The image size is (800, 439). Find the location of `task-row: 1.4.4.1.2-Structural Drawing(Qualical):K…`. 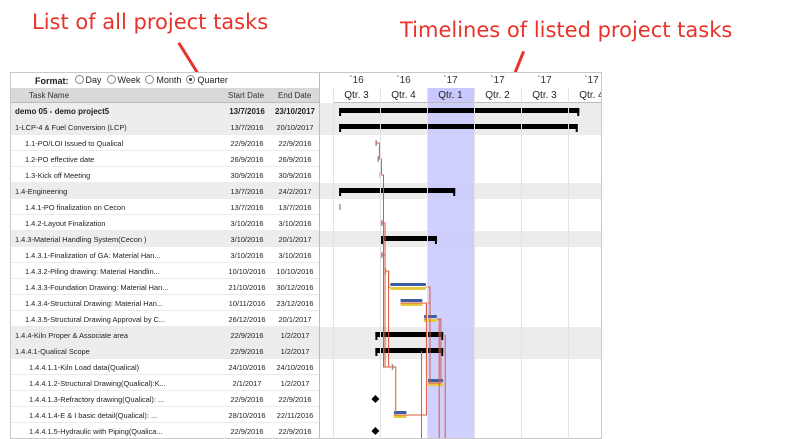

task-row: 1.4.4.1.2-Structural Drawing(Qualical):K… is located at coordinates (165, 383).